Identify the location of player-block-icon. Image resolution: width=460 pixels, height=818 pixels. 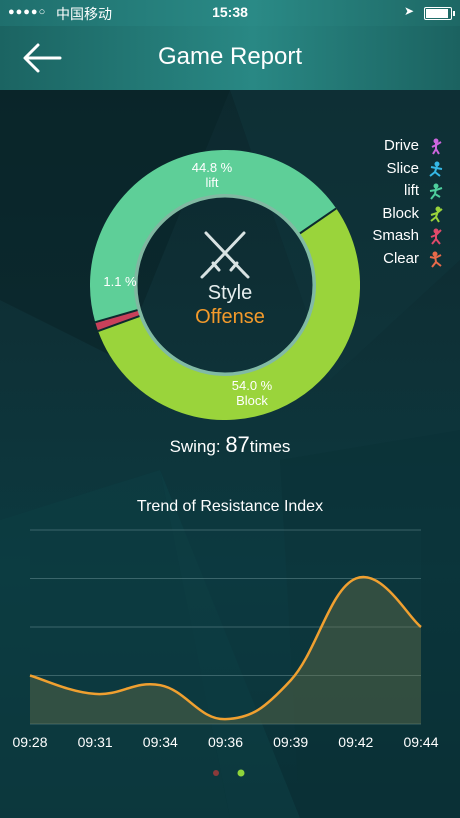
(436, 214).